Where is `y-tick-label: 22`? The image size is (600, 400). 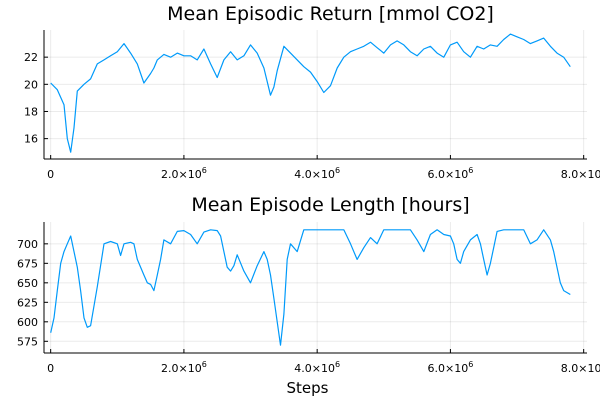
y-tick-label: 22 is located at coordinates (31, 57).